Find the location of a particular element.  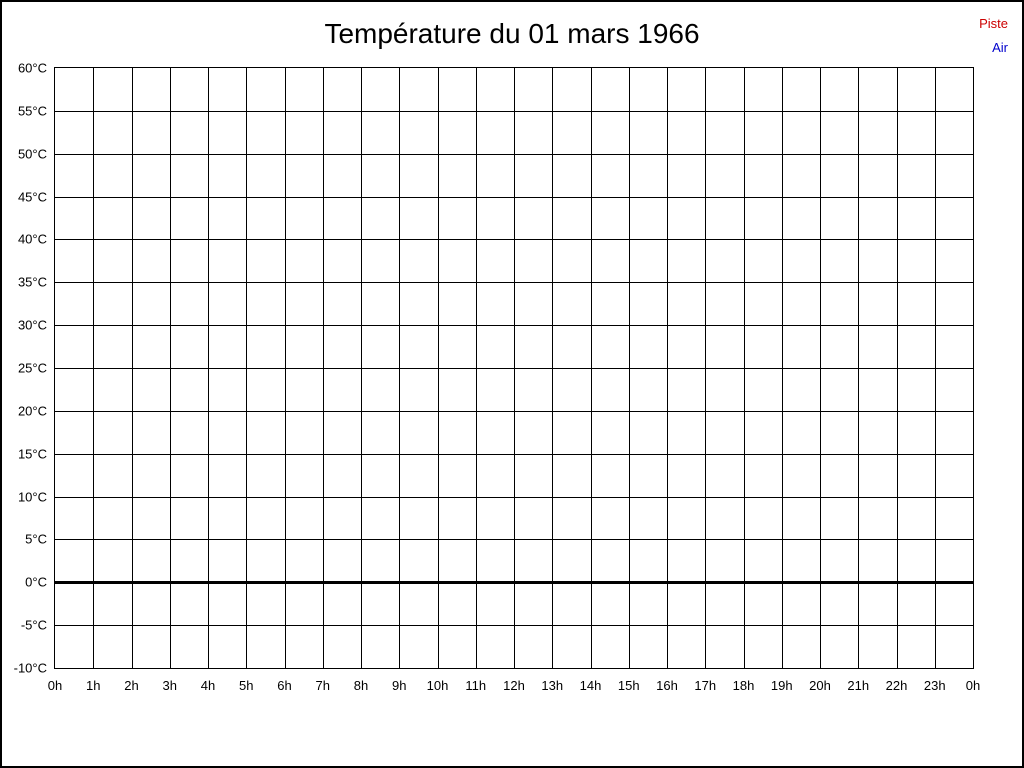

y-tick-label: 35°C is located at coordinates (32, 282).